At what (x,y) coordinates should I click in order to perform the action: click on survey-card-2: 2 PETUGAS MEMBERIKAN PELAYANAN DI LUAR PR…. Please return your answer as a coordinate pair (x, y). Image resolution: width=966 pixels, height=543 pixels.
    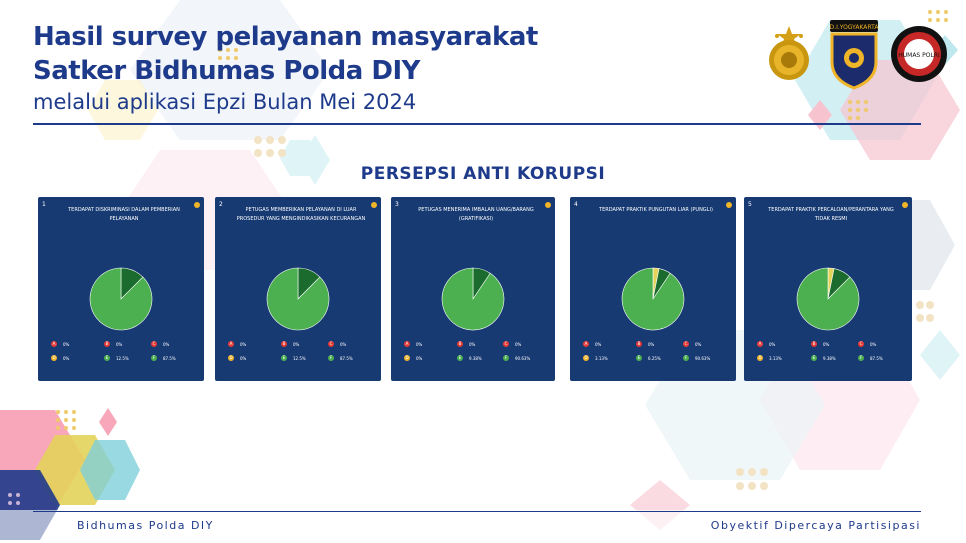
    Looking at the image, I should click on (298, 289).